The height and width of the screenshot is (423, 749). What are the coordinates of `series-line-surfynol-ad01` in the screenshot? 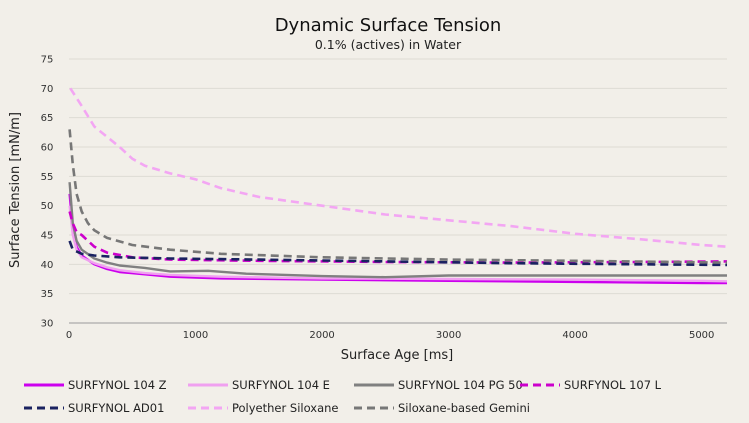 It's located at (398, 253).